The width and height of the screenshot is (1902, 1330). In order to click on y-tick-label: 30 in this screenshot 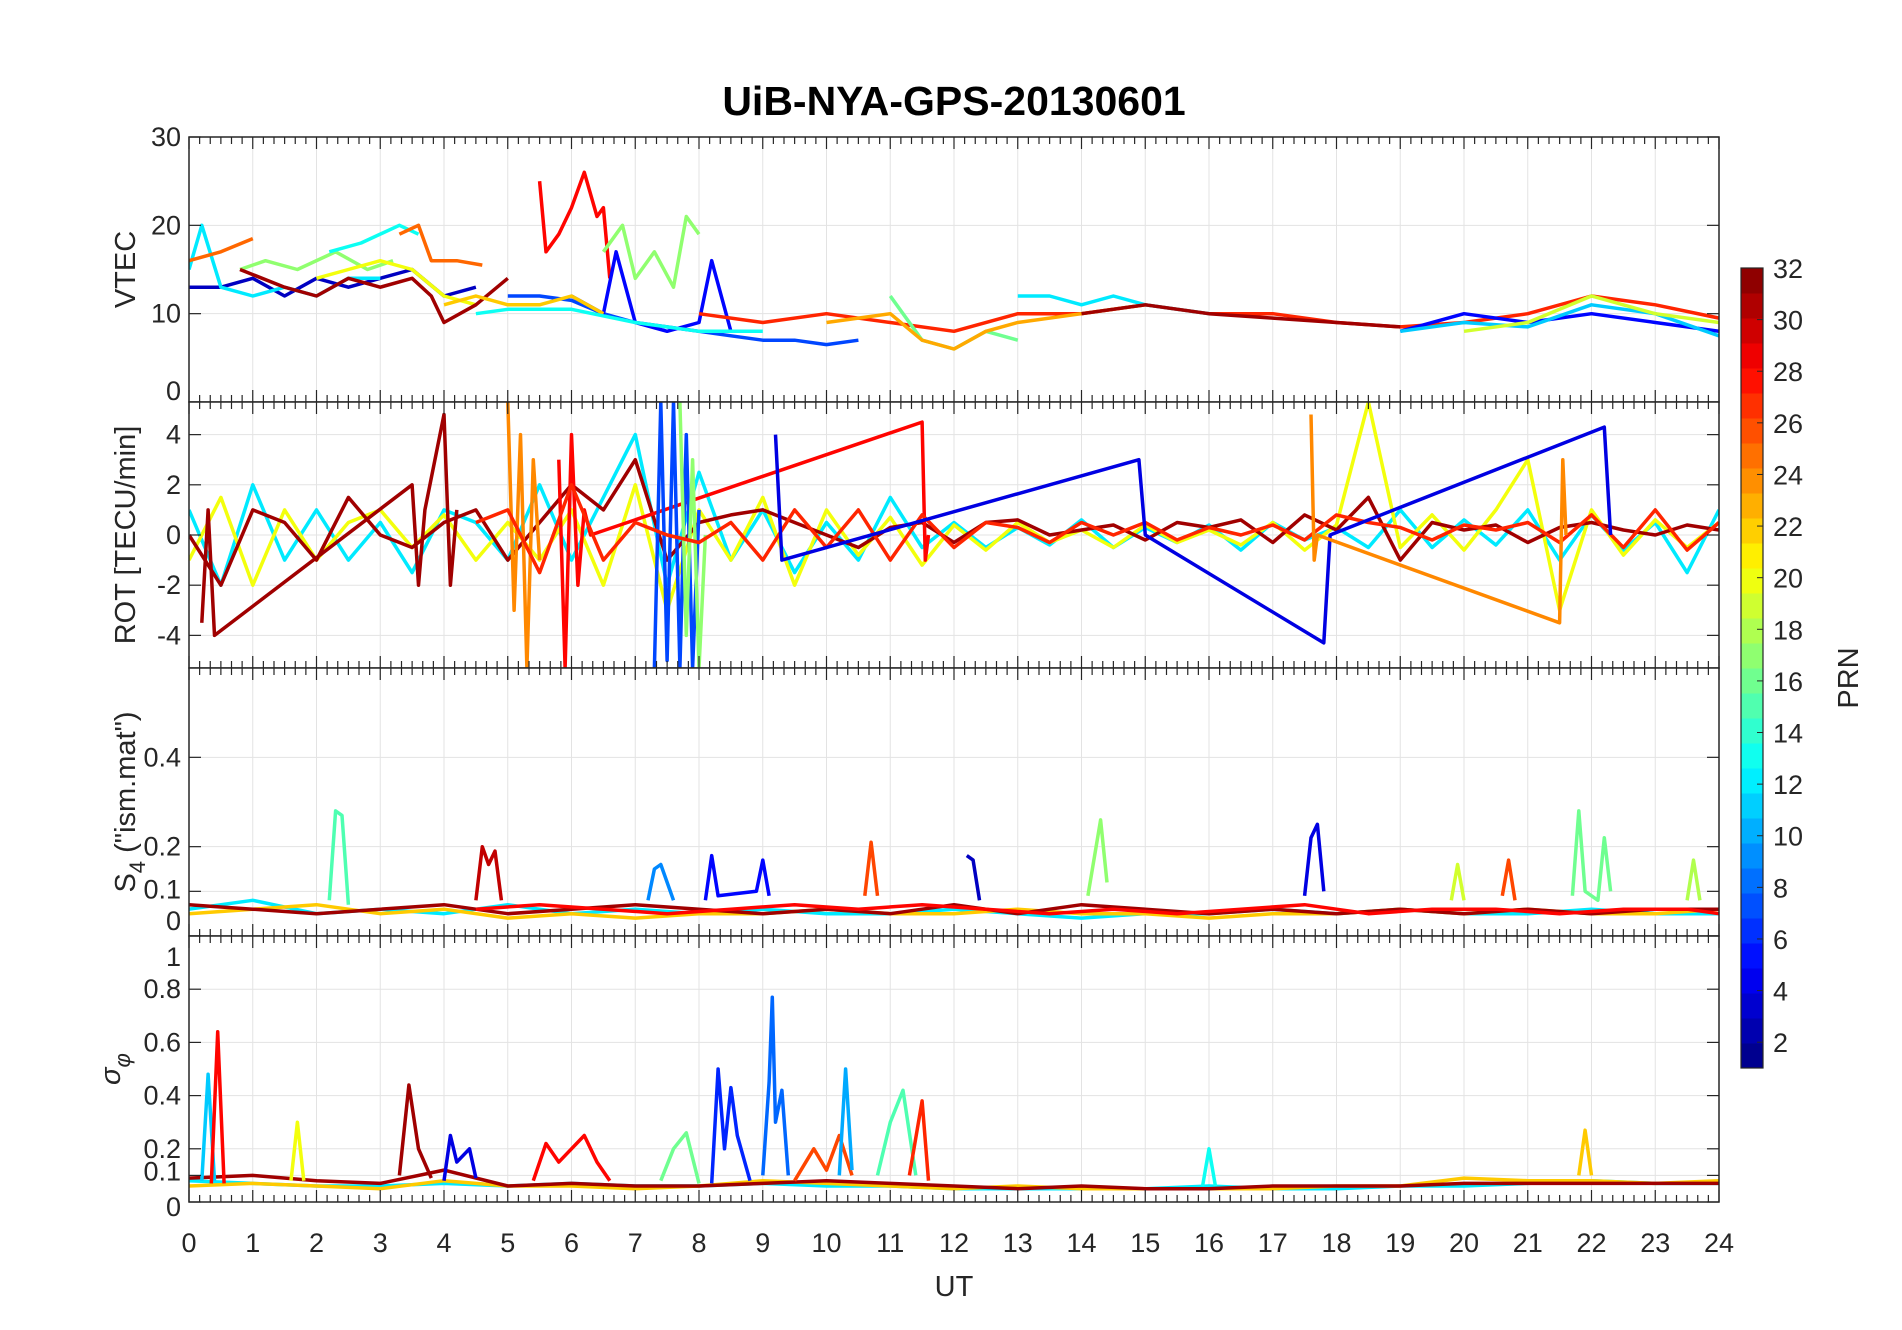, I will do `click(166, 137)`.